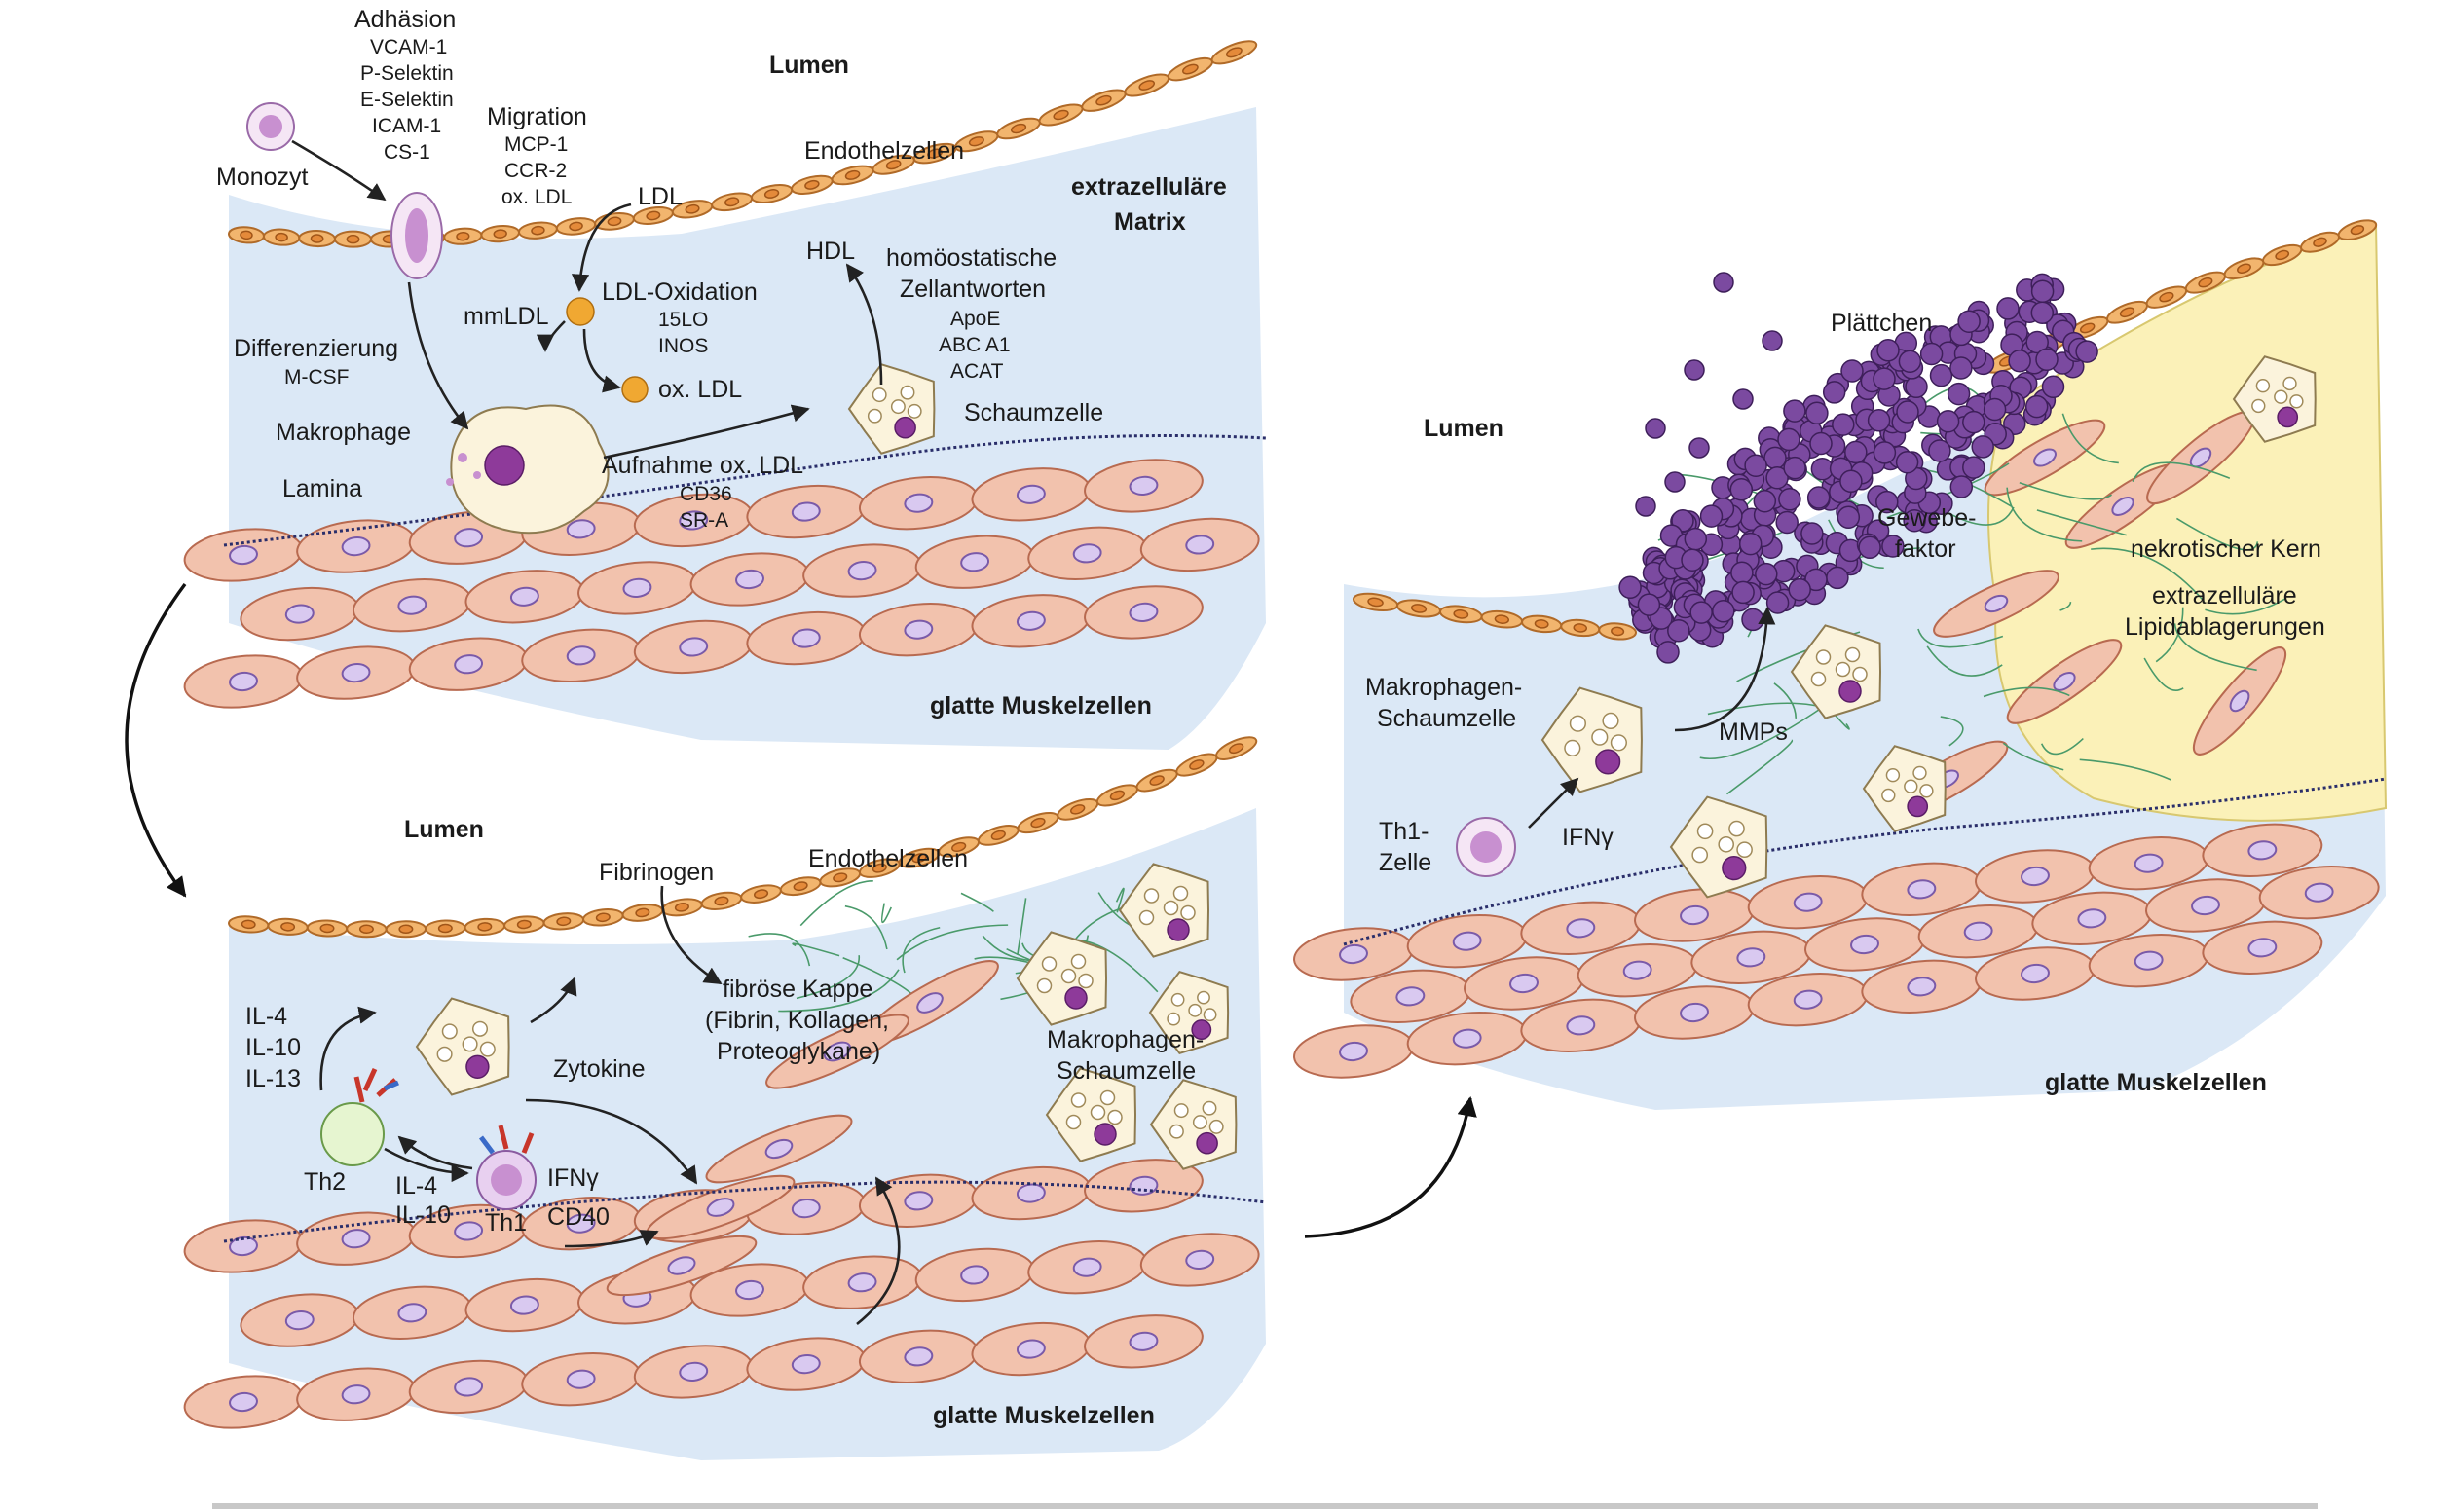 The width and height of the screenshot is (2449, 1512). Describe the element at coordinates (700, 389) in the screenshot. I see `ox-ldl-label: ox. LDL` at that location.